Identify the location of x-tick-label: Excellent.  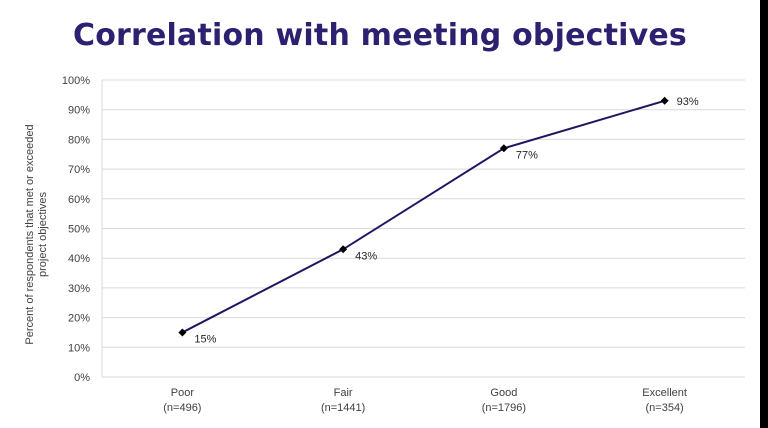
(664, 393).